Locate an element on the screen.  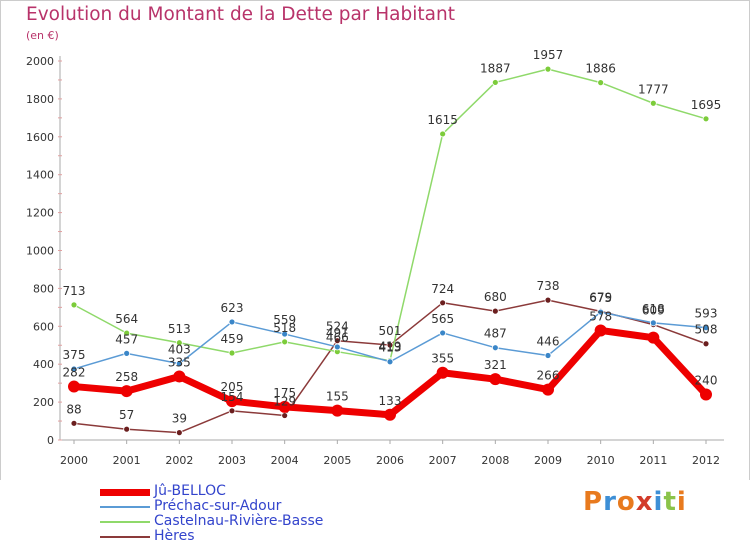
x-tick-label: 2003 is located at coordinates (232, 460).